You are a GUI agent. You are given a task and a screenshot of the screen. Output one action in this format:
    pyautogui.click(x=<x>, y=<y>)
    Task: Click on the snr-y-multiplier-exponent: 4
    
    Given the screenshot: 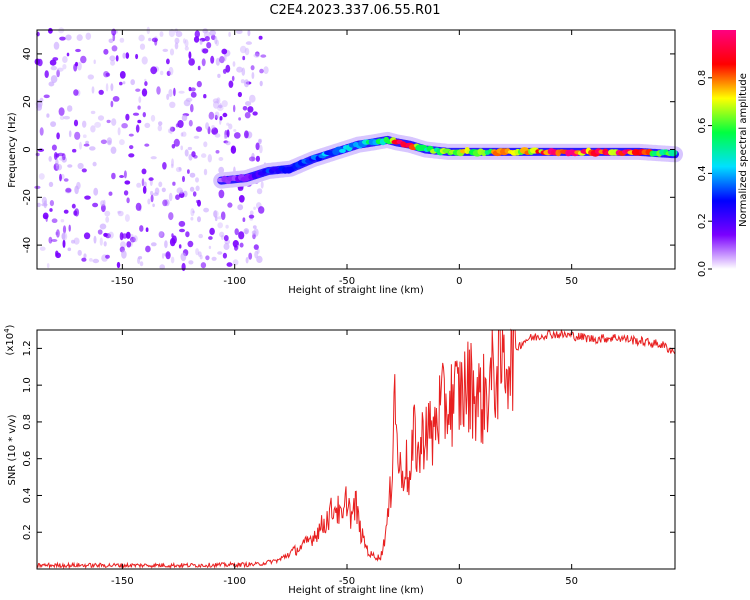 What is the action you would take?
    pyautogui.click(x=7, y=330)
    